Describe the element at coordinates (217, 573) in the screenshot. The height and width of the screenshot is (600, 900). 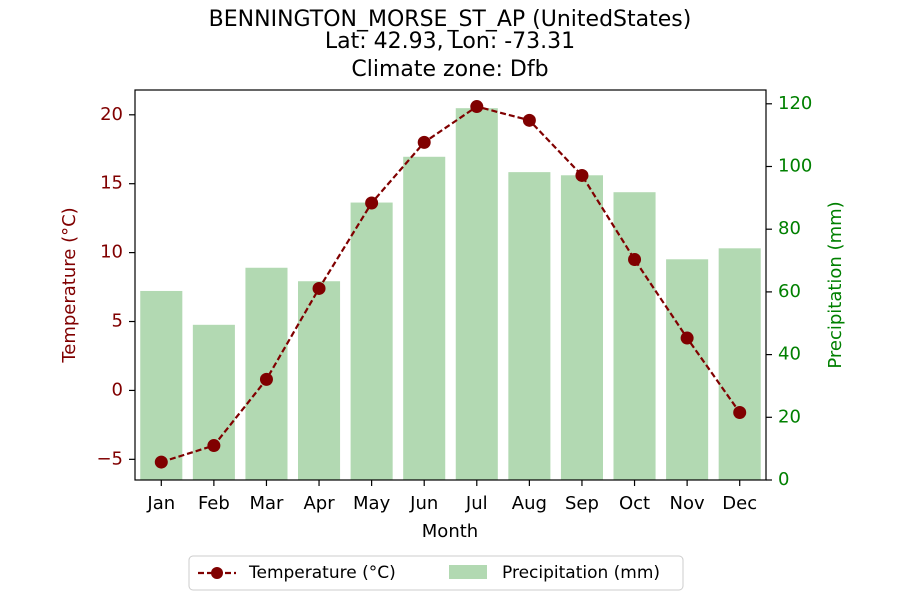
I see `legend-temperature-marker` at that location.